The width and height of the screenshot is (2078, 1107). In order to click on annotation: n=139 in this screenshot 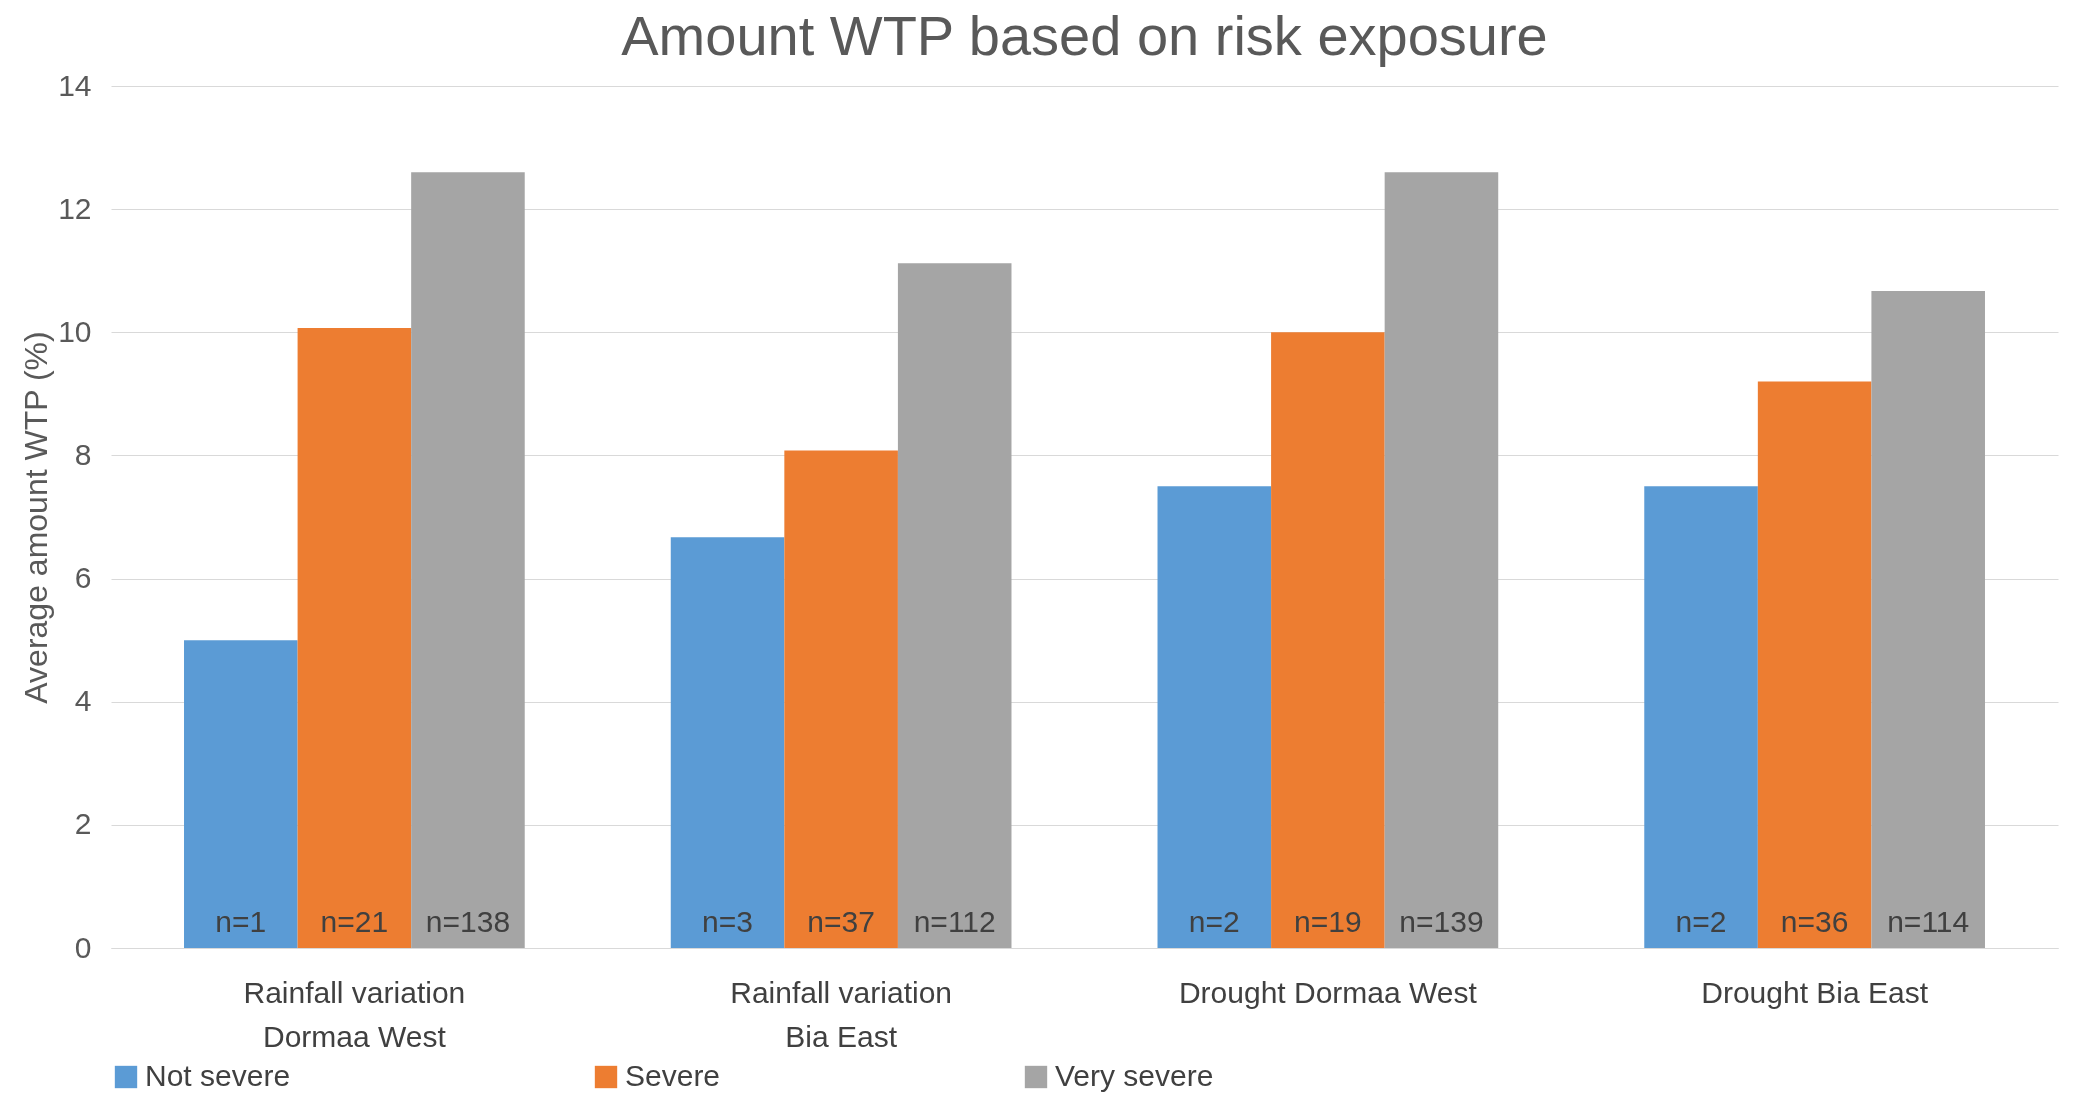, I will do `click(1441, 921)`.